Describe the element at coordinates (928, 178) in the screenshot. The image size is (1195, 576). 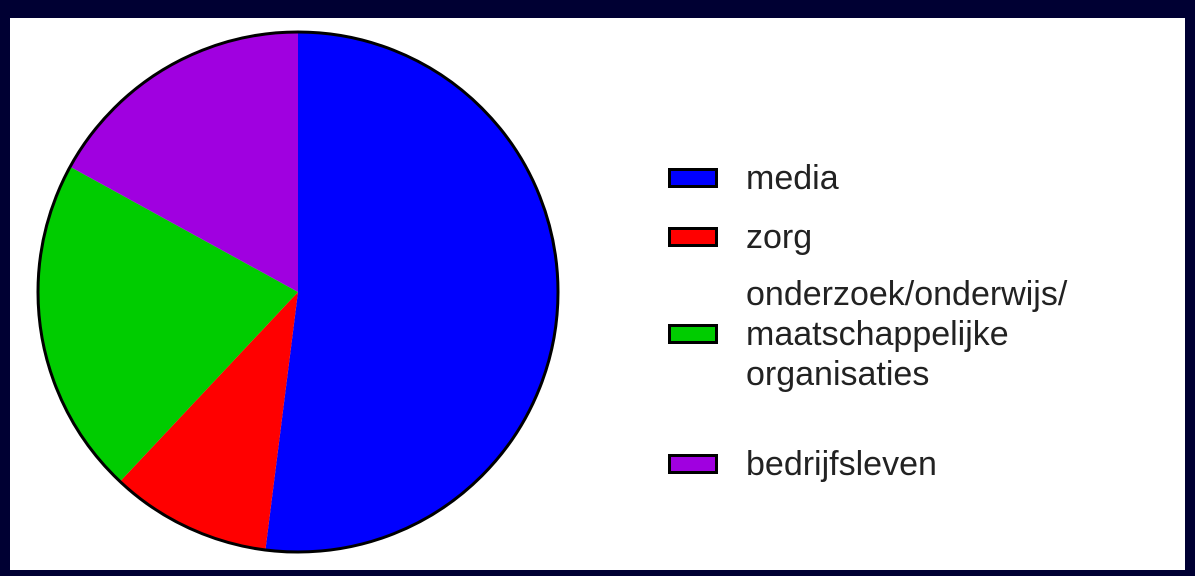
I see `legend-item-media: media` at that location.